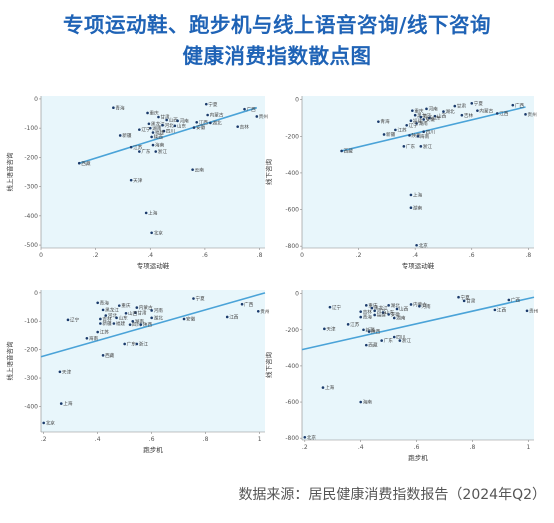 The width and height of the screenshot is (554, 523). What do you see at coordinates (418, 120) in the screenshot?
I see `data-point-label: 福建` at bounding box center [418, 120].